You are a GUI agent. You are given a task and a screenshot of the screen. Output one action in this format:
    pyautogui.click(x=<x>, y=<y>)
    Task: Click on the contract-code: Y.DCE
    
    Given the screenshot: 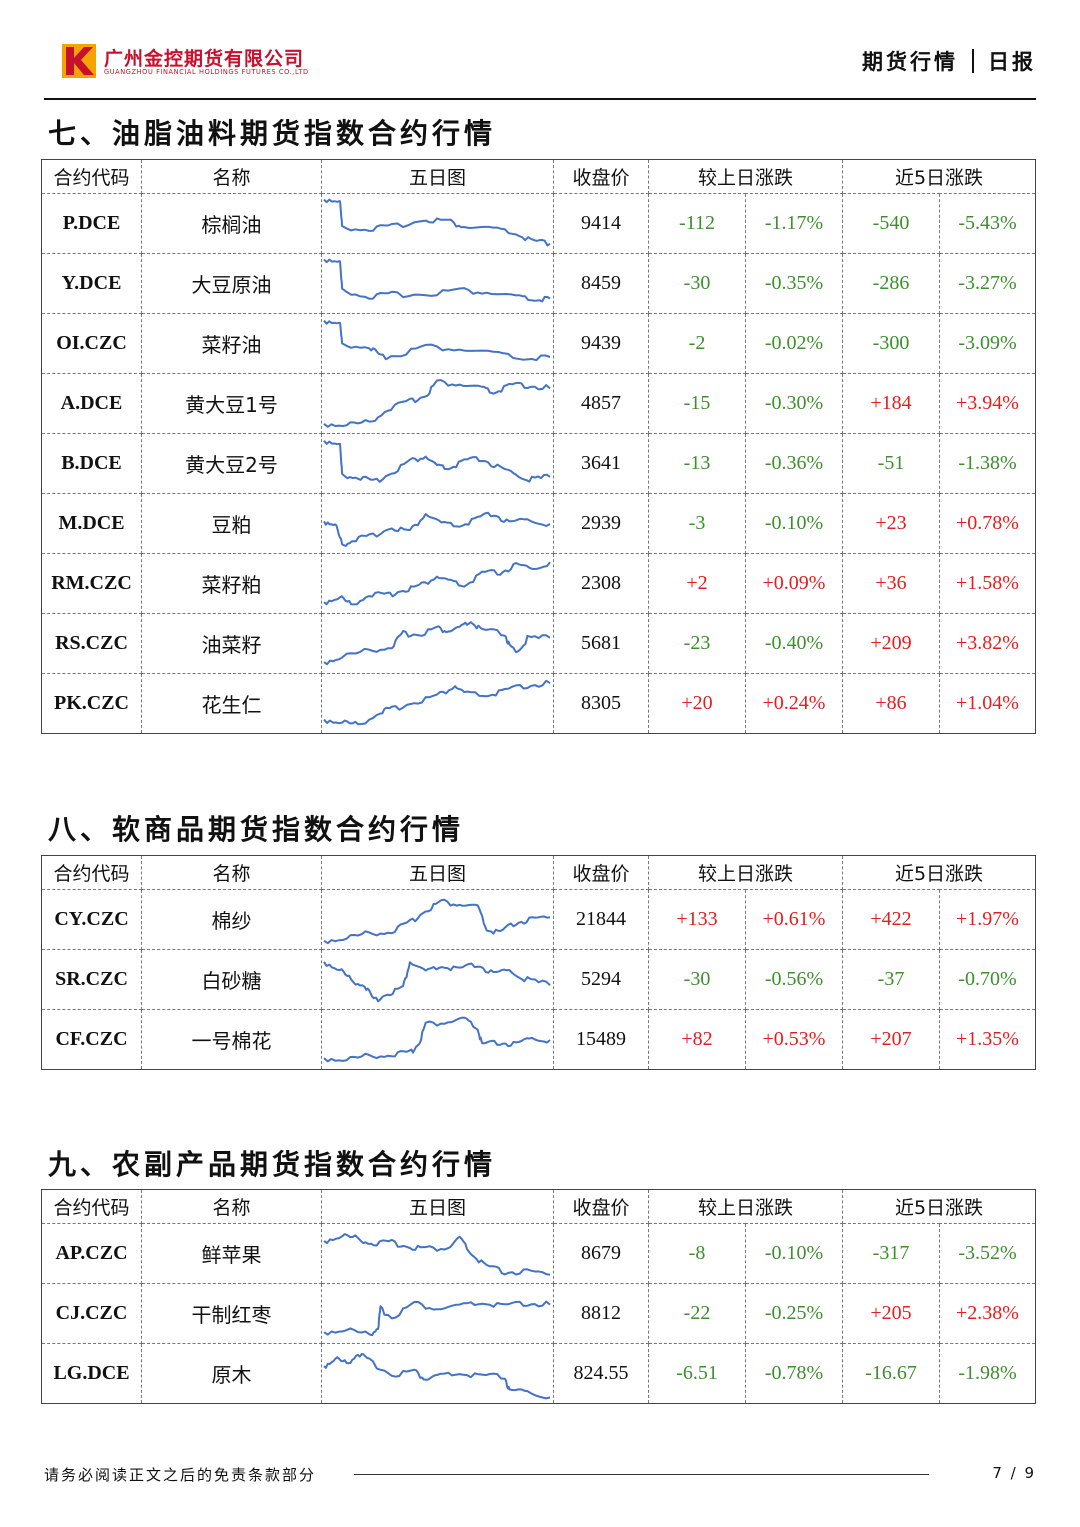 What is the action you would take?
    pyautogui.click(x=91, y=283)
    